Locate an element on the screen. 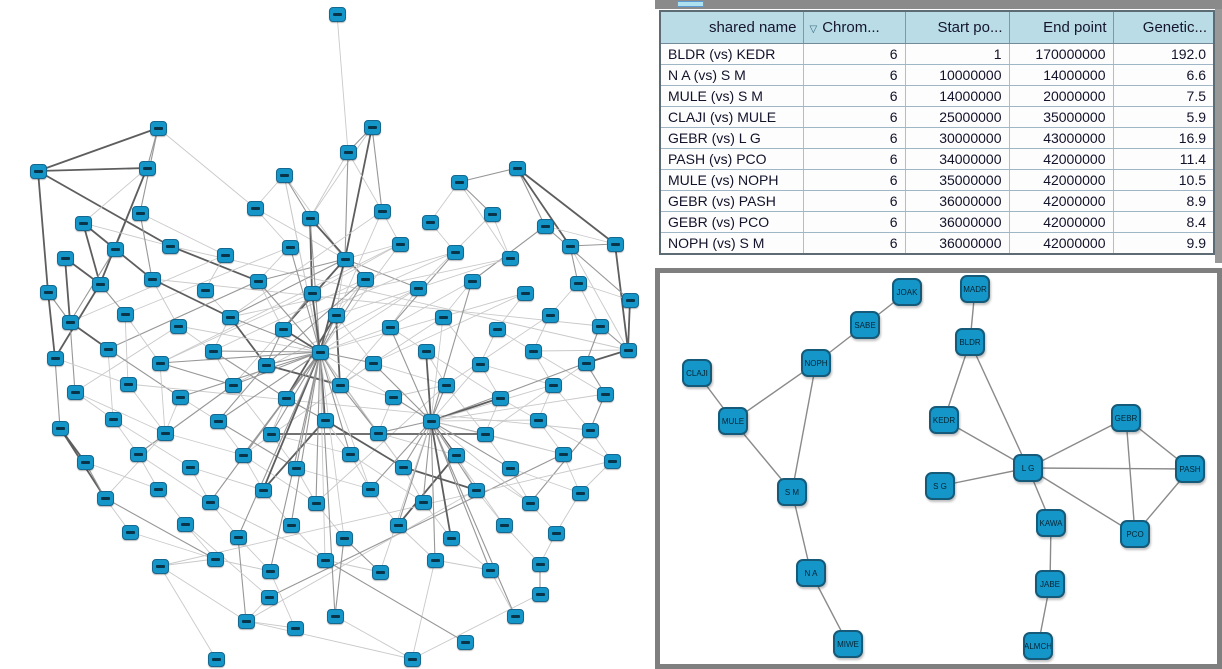 The width and height of the screenshot is (1222, 669). node-pash: PASH is located at coordinates (1190, 469).